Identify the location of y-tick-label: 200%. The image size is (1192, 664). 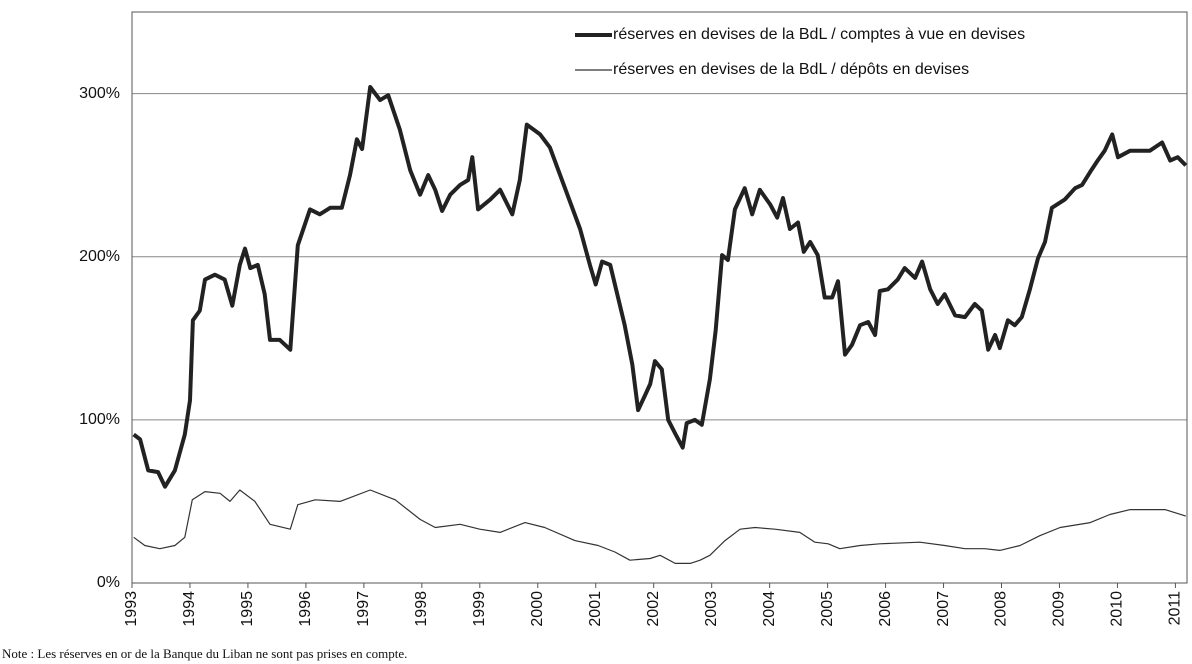
(99, 256).